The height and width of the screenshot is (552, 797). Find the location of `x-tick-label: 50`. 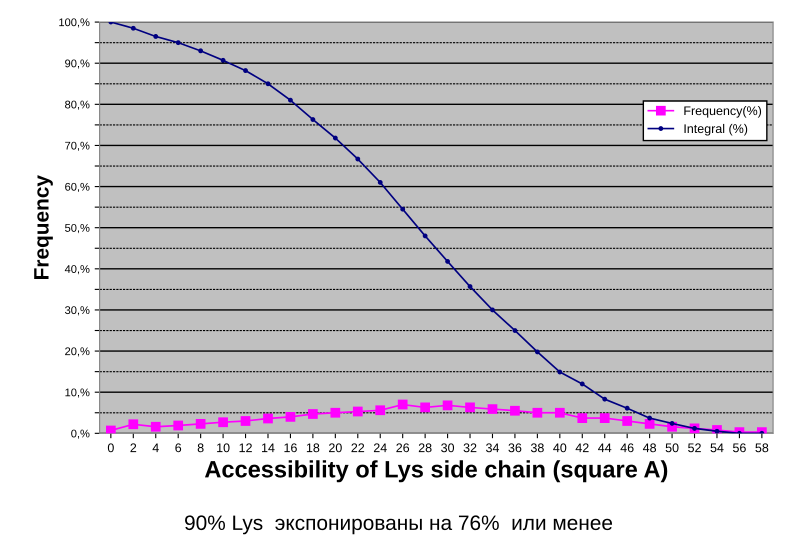

x-tick-label: 50 is located at coordinates (672, 447).